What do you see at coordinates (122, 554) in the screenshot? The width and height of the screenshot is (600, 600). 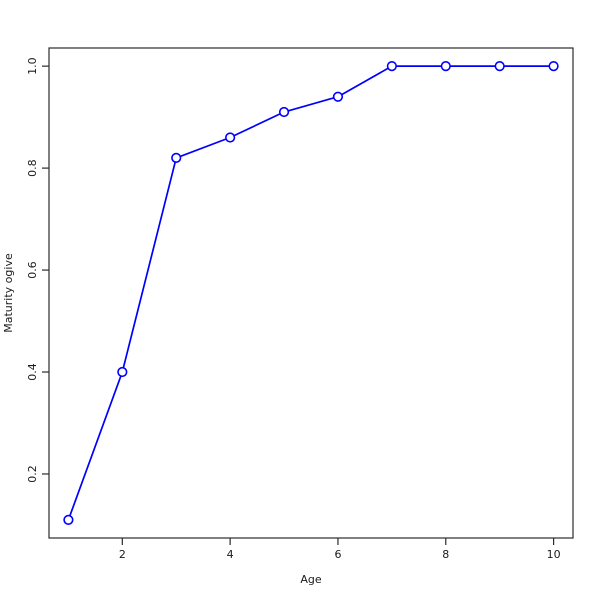 I see `x-axis-tick-label: 2` at bounding box center [122, 554].